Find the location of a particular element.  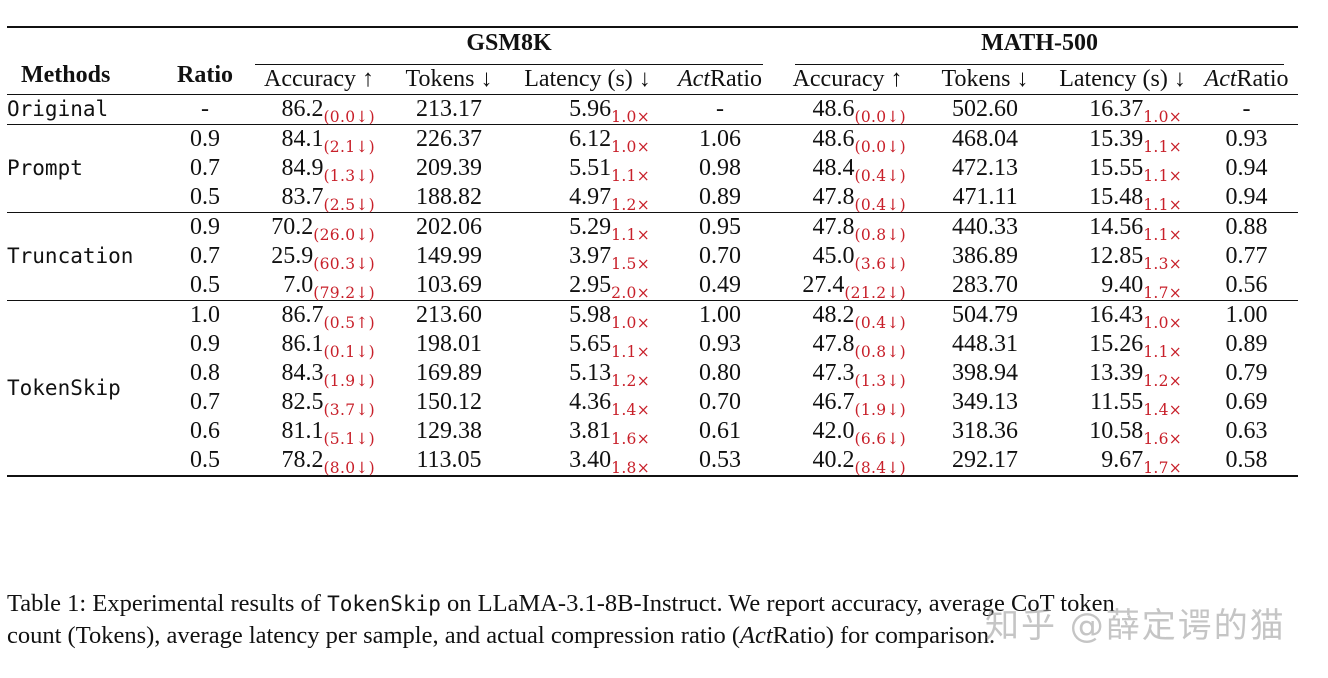

math-tokens: 318.36 is located at coordinates (985, 431).